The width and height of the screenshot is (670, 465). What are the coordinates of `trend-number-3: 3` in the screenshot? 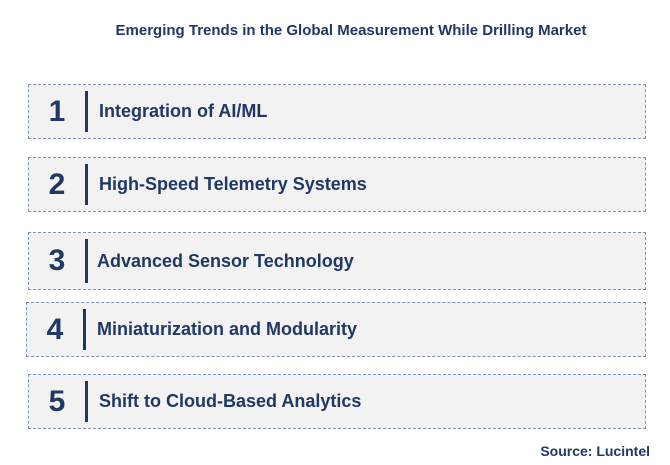 It's located at (57, 260).